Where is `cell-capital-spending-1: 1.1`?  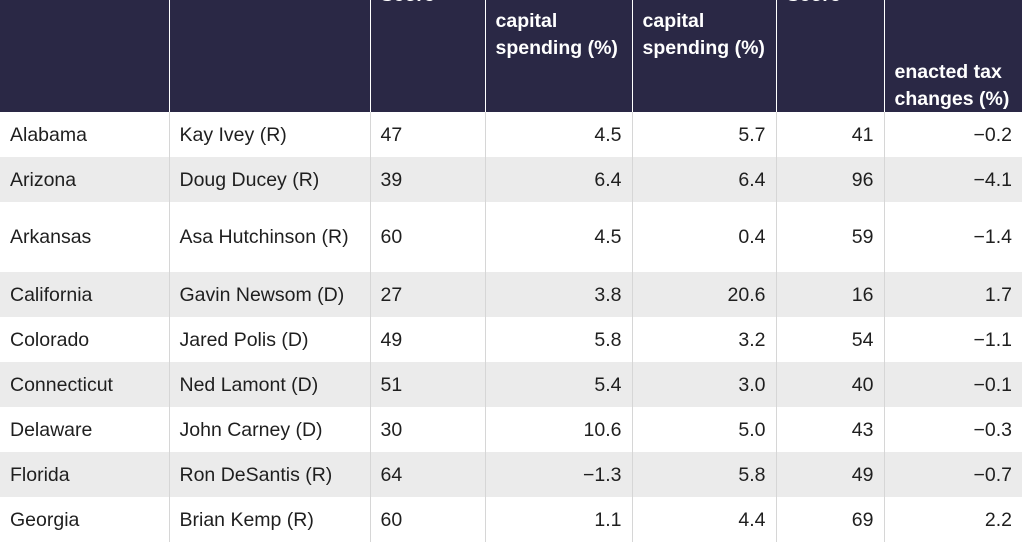 cell-capital-spending-1: 1.1 is located at coordinates (558, 519).